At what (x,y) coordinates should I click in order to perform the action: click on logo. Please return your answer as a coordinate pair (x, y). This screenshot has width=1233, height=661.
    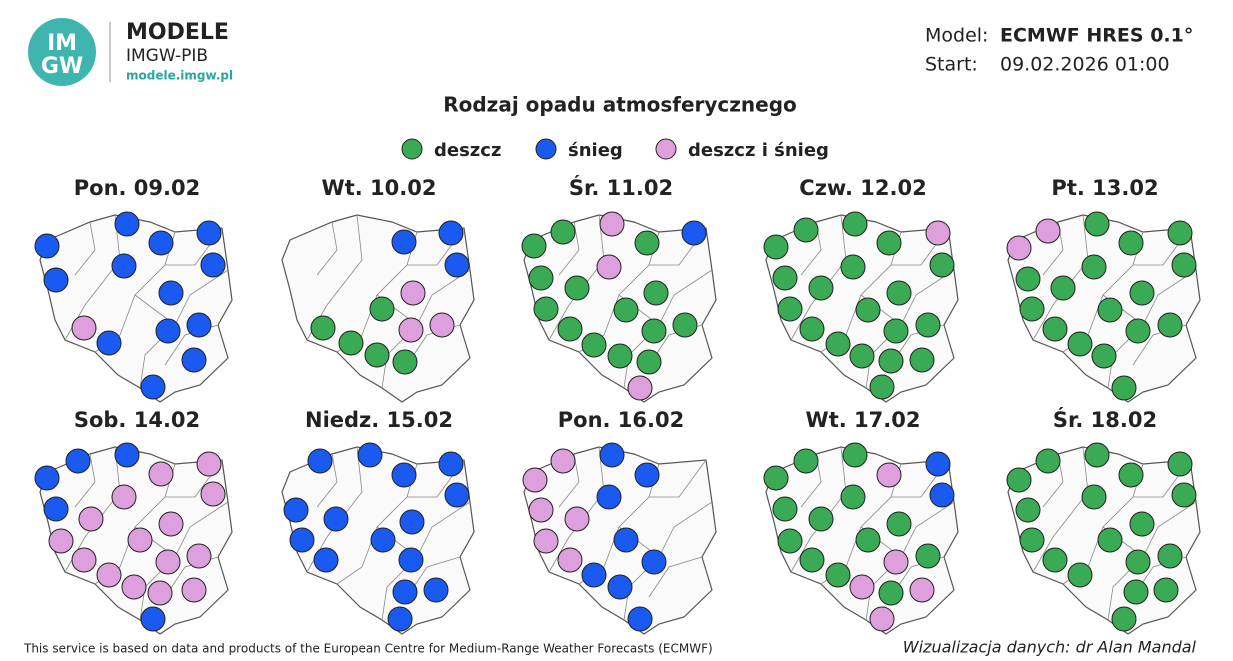
    Looking at the image, I should click on (62, 52).